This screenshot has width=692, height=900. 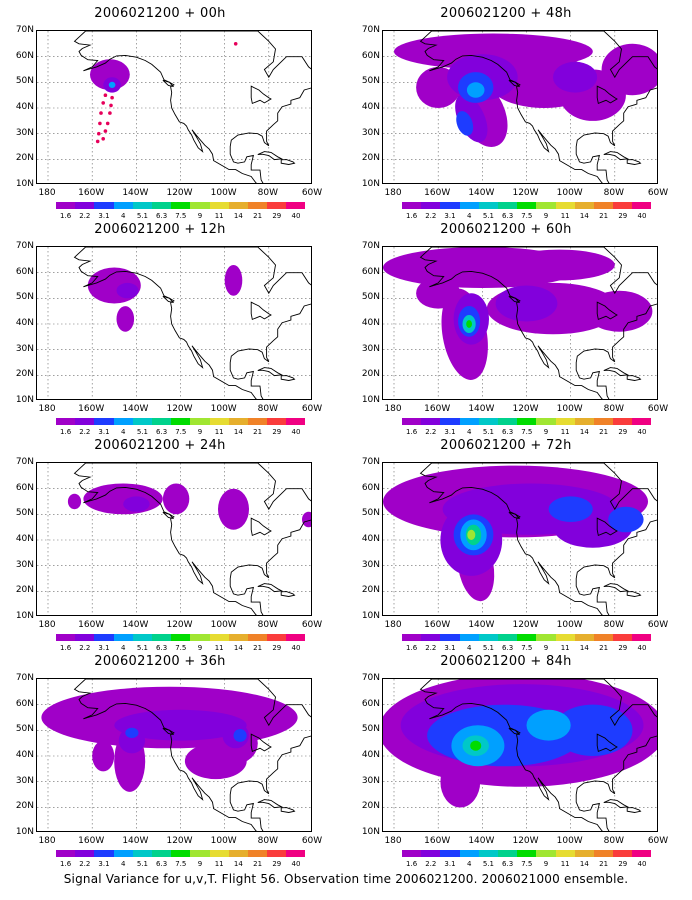 What do you see at coordinates (160, 661) in the screenshot?
I see `panel-title: 2006021200 + 36h` at bounding box center [160, 661].